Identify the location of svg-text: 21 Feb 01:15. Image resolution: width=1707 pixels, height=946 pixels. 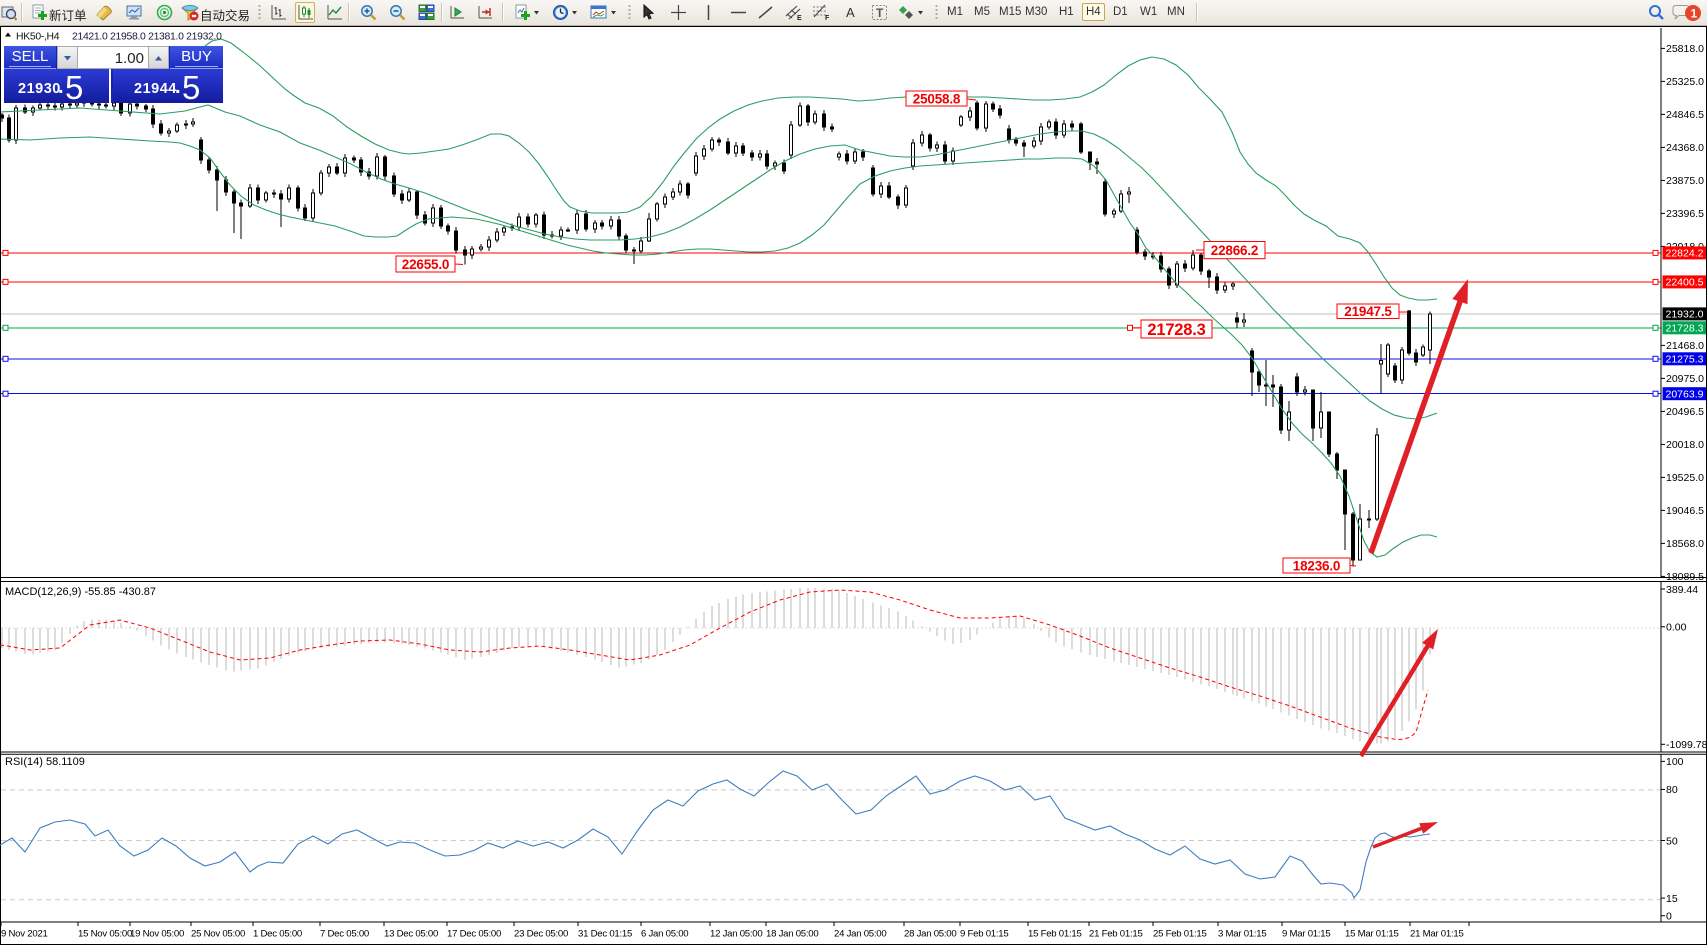
(1116, 934).